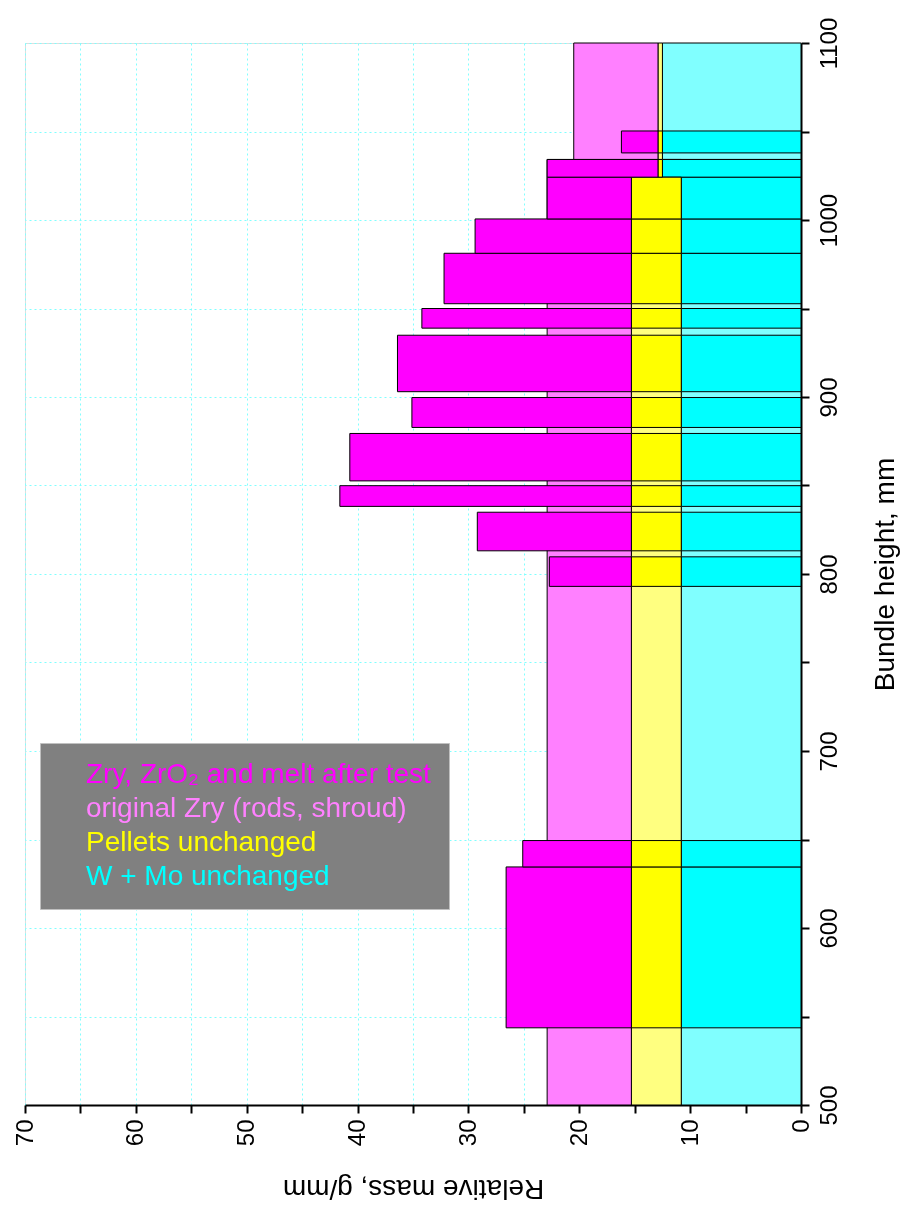 The height and width of the screenshot is (1225, 924). Describe the element at coordinates (828, 397) in the screenshot. I see `y-tick-label: 900` at that location.